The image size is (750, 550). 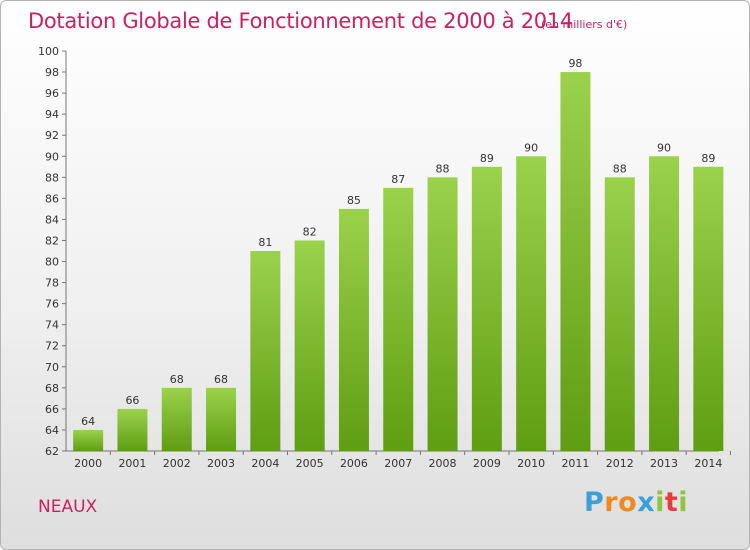 What do you see at coordinates (52, 177) in the screenshot?
I see `y-tick-label: 88` at bounding box center [52, 177].